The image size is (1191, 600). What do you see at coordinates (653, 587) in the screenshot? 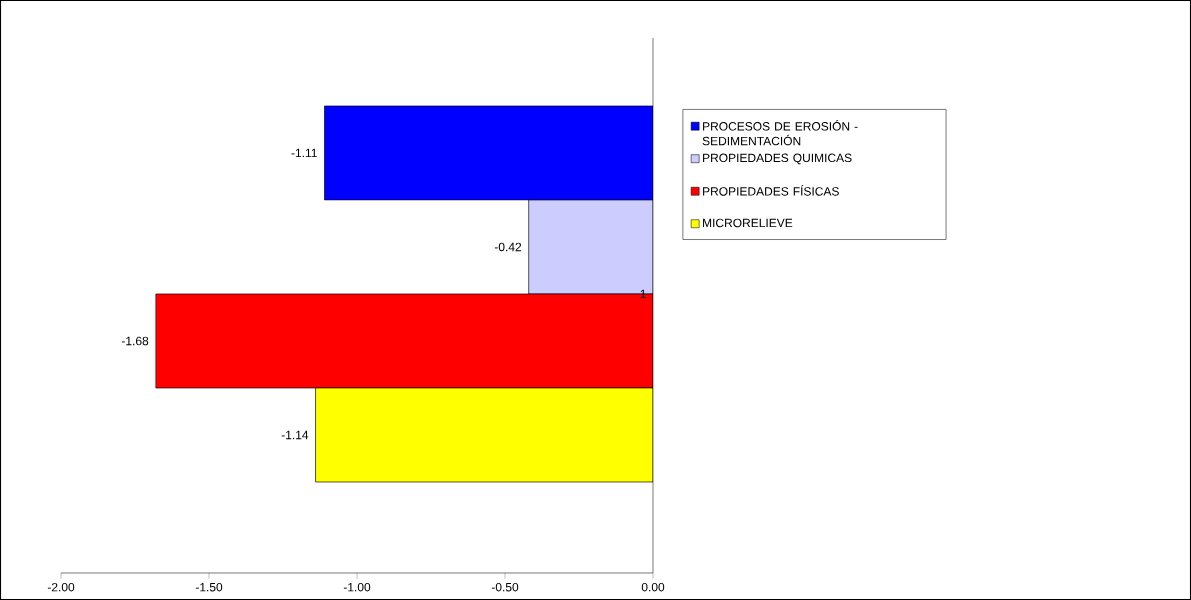
I see `x-tick-label: 0.00` at bounding box center [653, 587].